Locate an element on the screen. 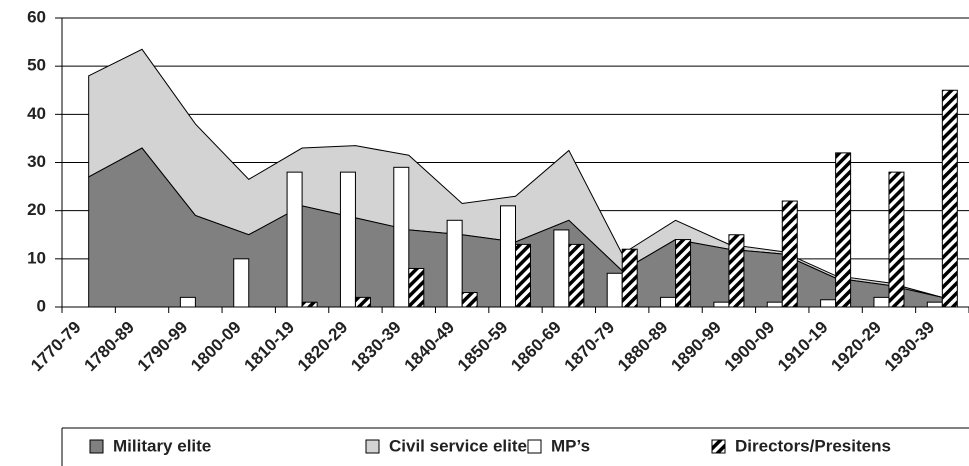  x-tick-label: 1910-19 is located at coordinates (803, 347).